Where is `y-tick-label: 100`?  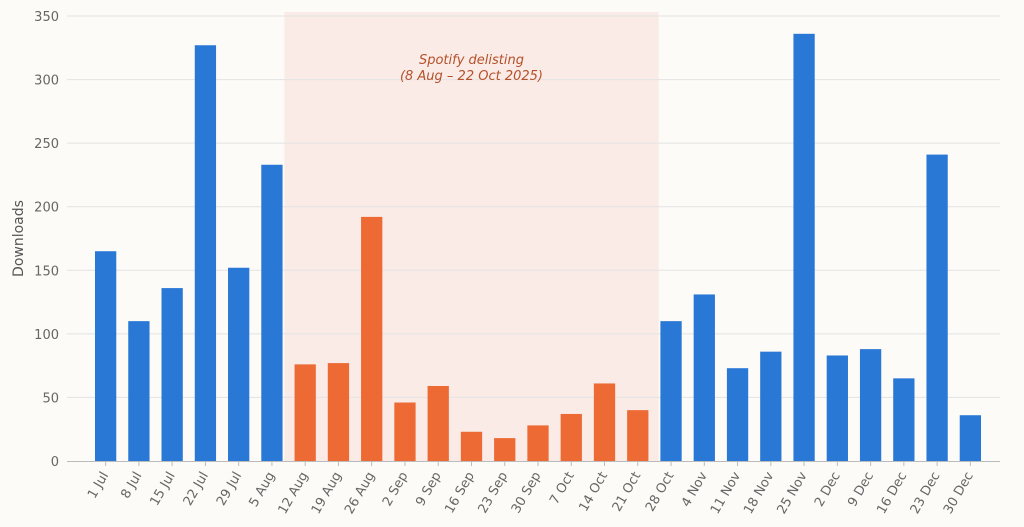
y-tick-label: 100 is located at coordinates (46, 335).